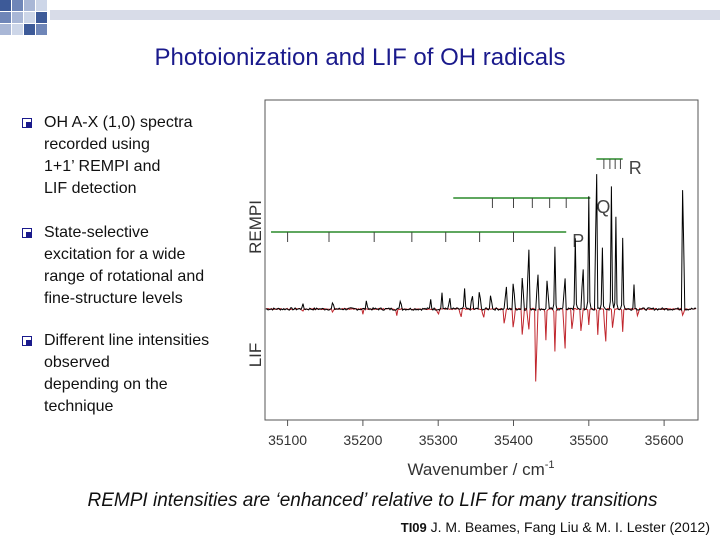  I want to click on branch-label: P, so click(578, 241).